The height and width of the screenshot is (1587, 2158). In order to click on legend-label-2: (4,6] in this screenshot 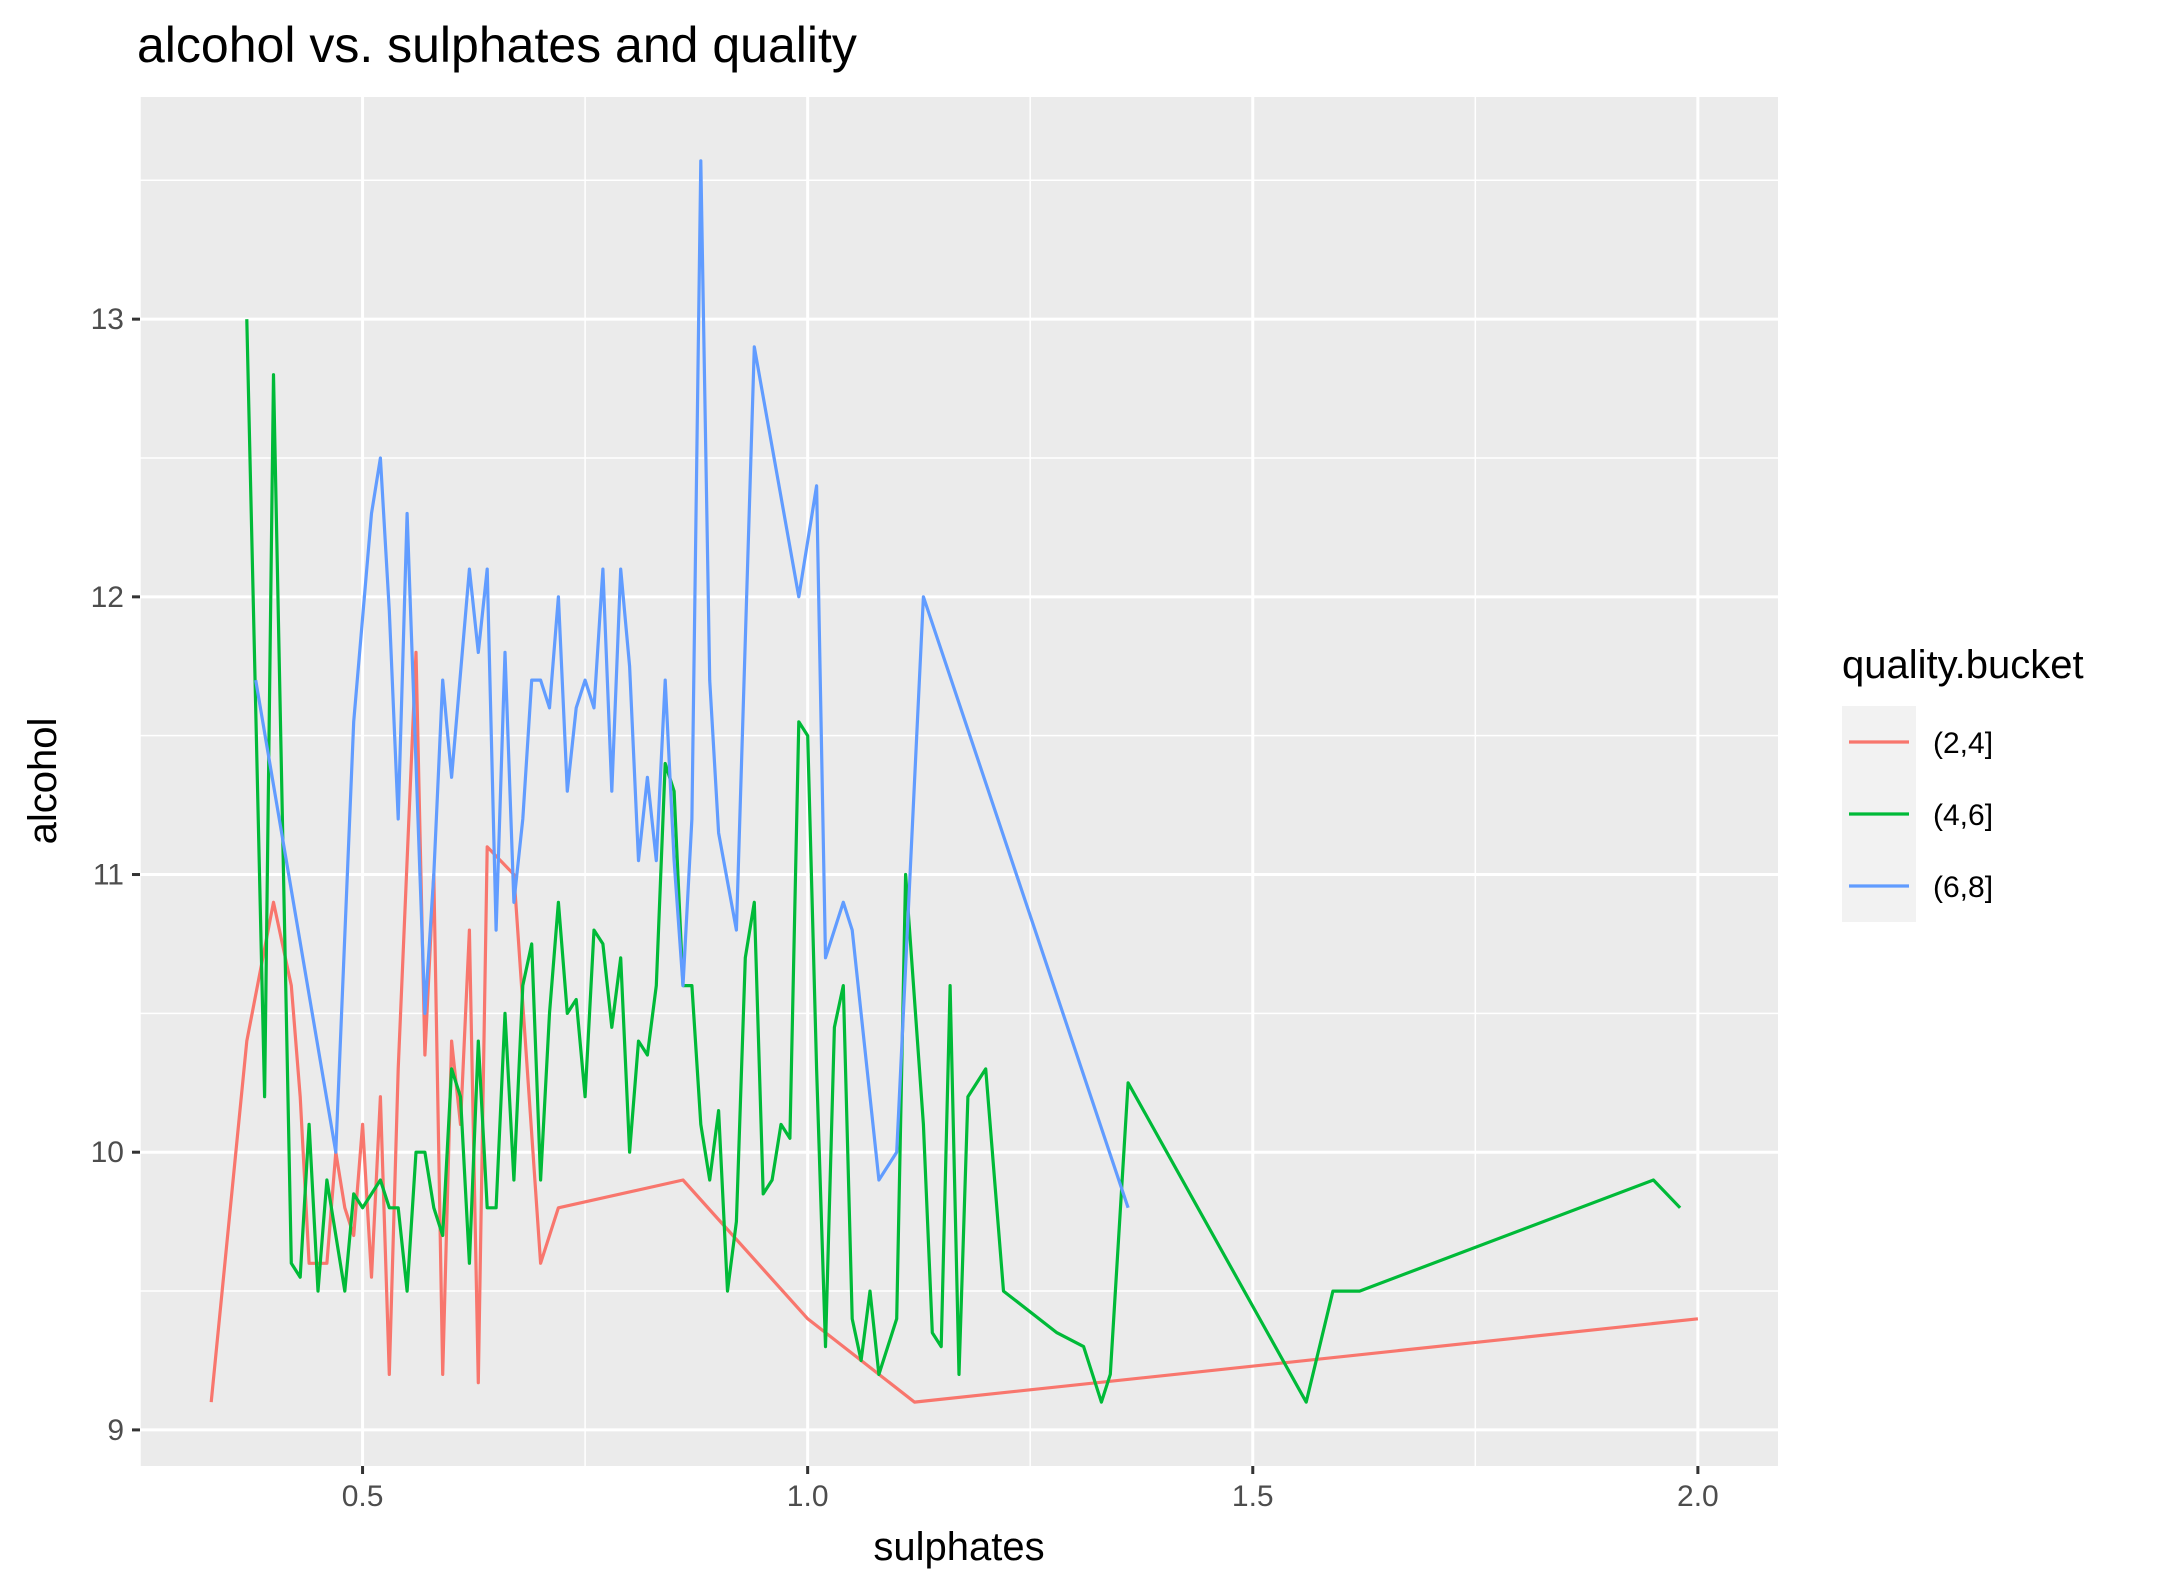, I will do `click(1963, 815)`.